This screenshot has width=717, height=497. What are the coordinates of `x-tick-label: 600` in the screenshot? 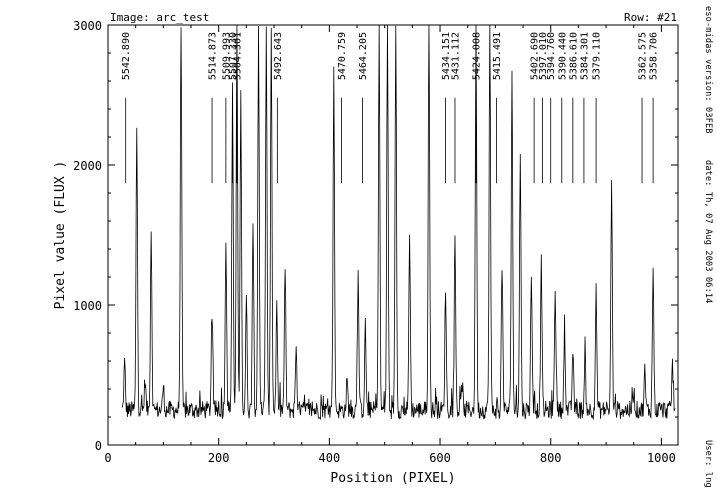 It's located at (440, 458).